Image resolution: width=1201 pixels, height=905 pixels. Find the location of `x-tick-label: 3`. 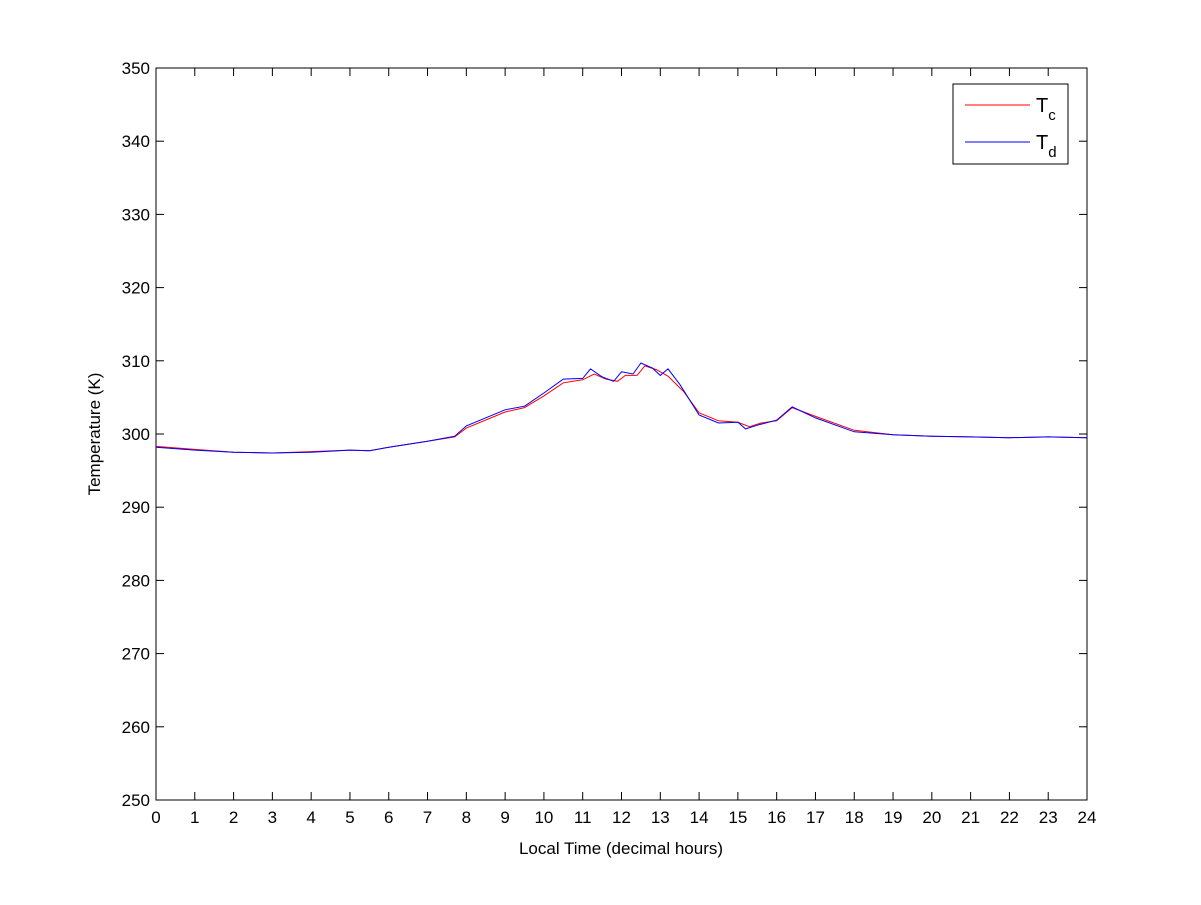

x-tick-label: 3 is located at coordinates (272, 817).